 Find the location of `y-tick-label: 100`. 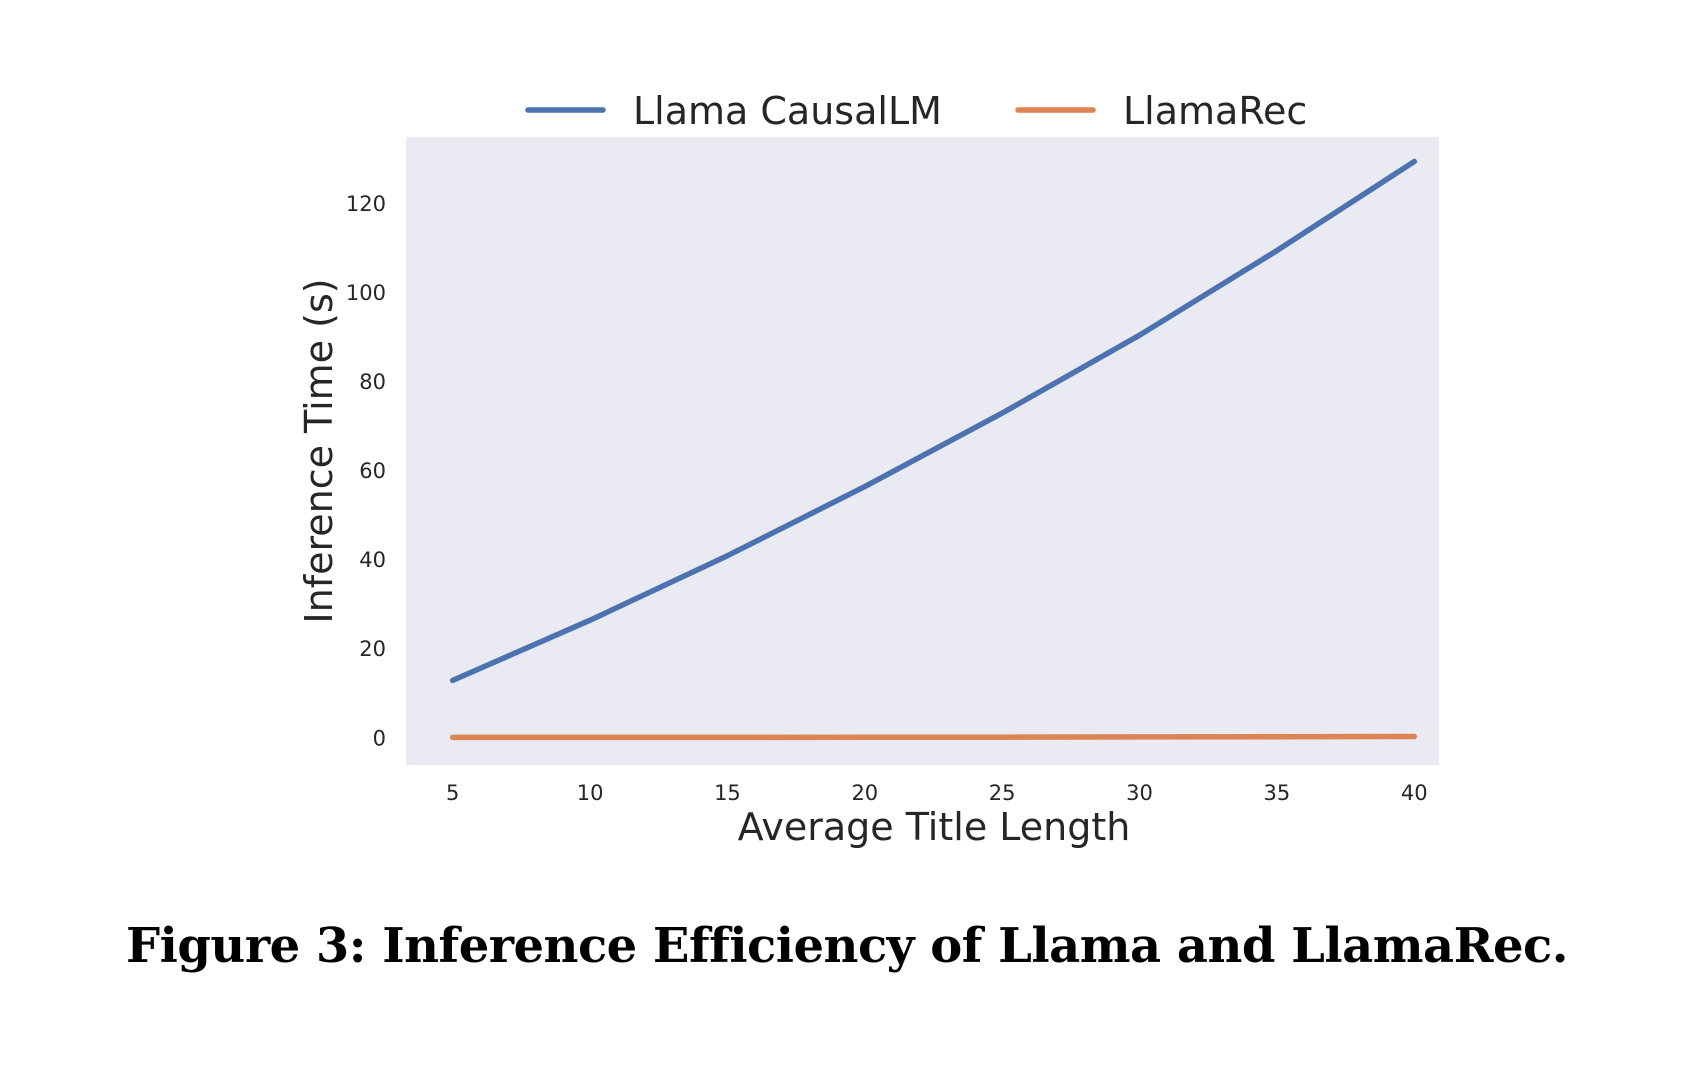

y-tick-label: 100 is located at coordinates (366, 293).